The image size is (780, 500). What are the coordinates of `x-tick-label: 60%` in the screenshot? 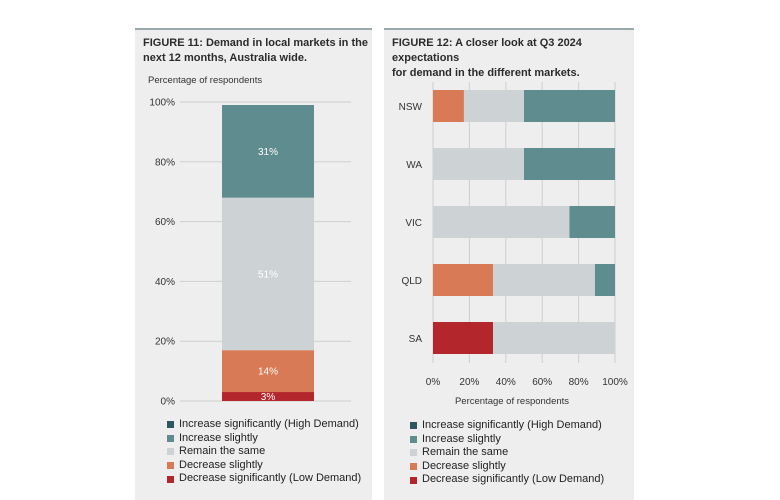 It's located at (542, 382).